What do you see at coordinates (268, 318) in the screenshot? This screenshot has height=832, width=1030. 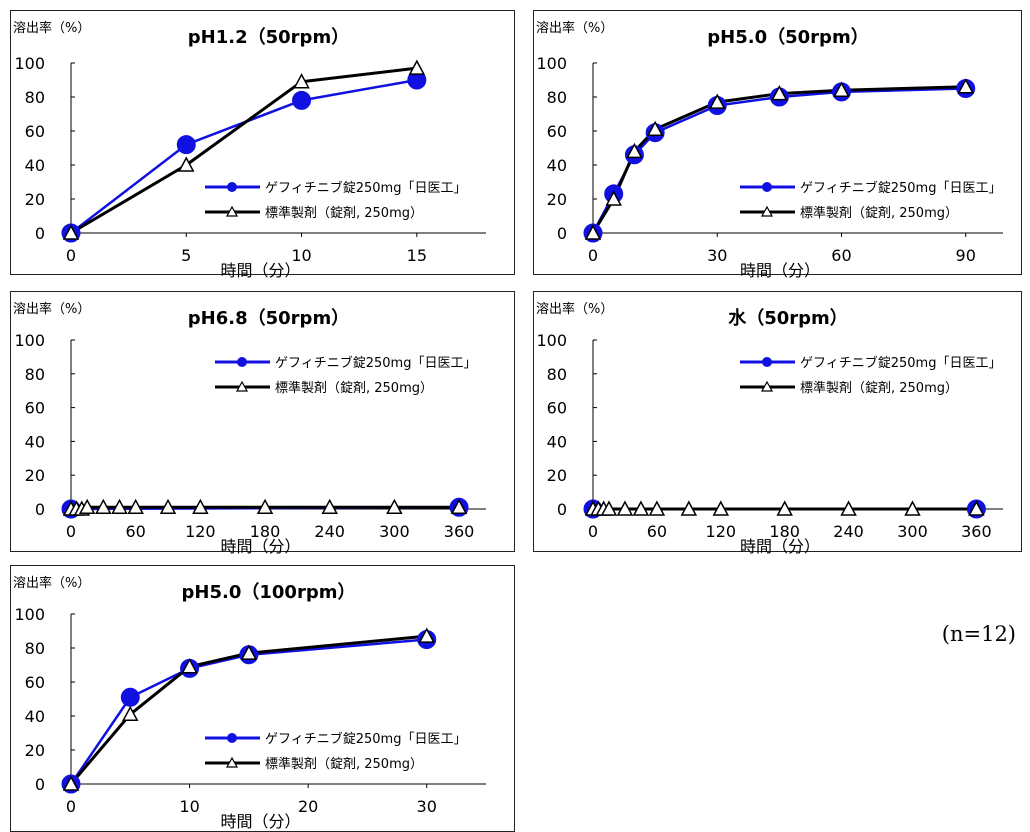 I see `chart-title: pH6.8（50rpm）` at bounding box center [268, 318].